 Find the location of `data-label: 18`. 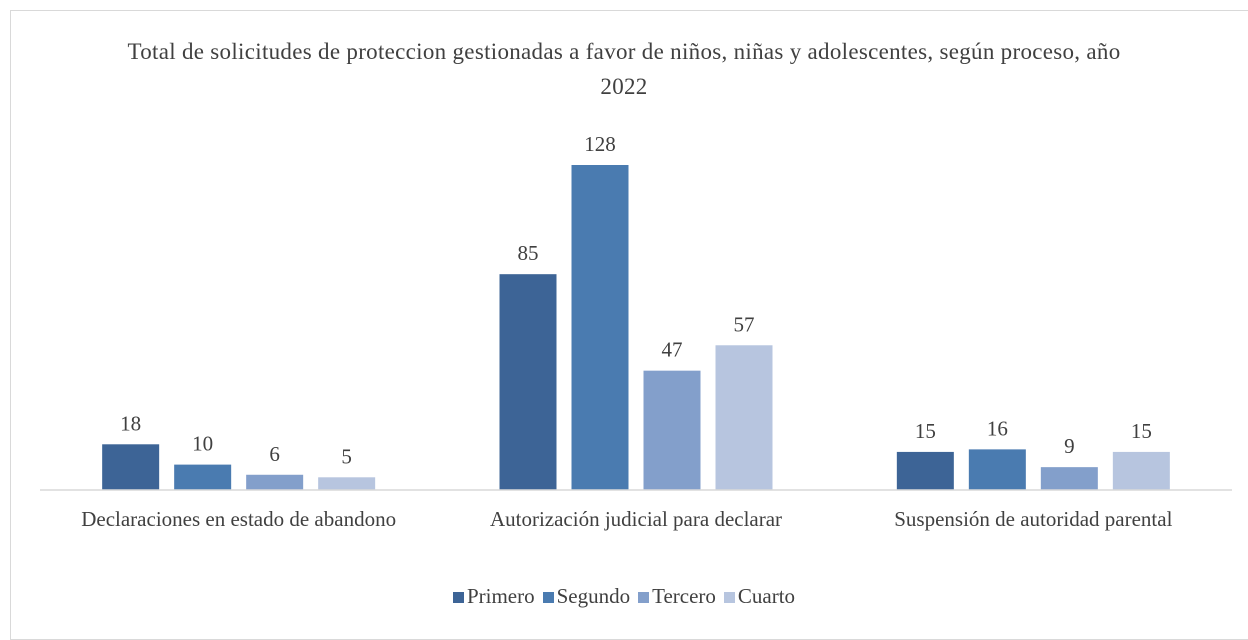

data-label: 18 is located at coordinates (130, 423).